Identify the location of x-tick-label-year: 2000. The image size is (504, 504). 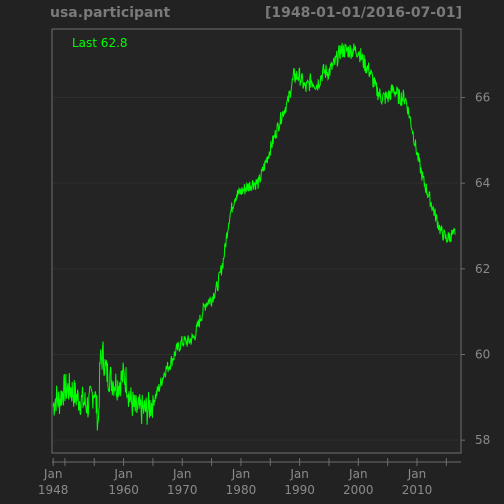
(358, 490).